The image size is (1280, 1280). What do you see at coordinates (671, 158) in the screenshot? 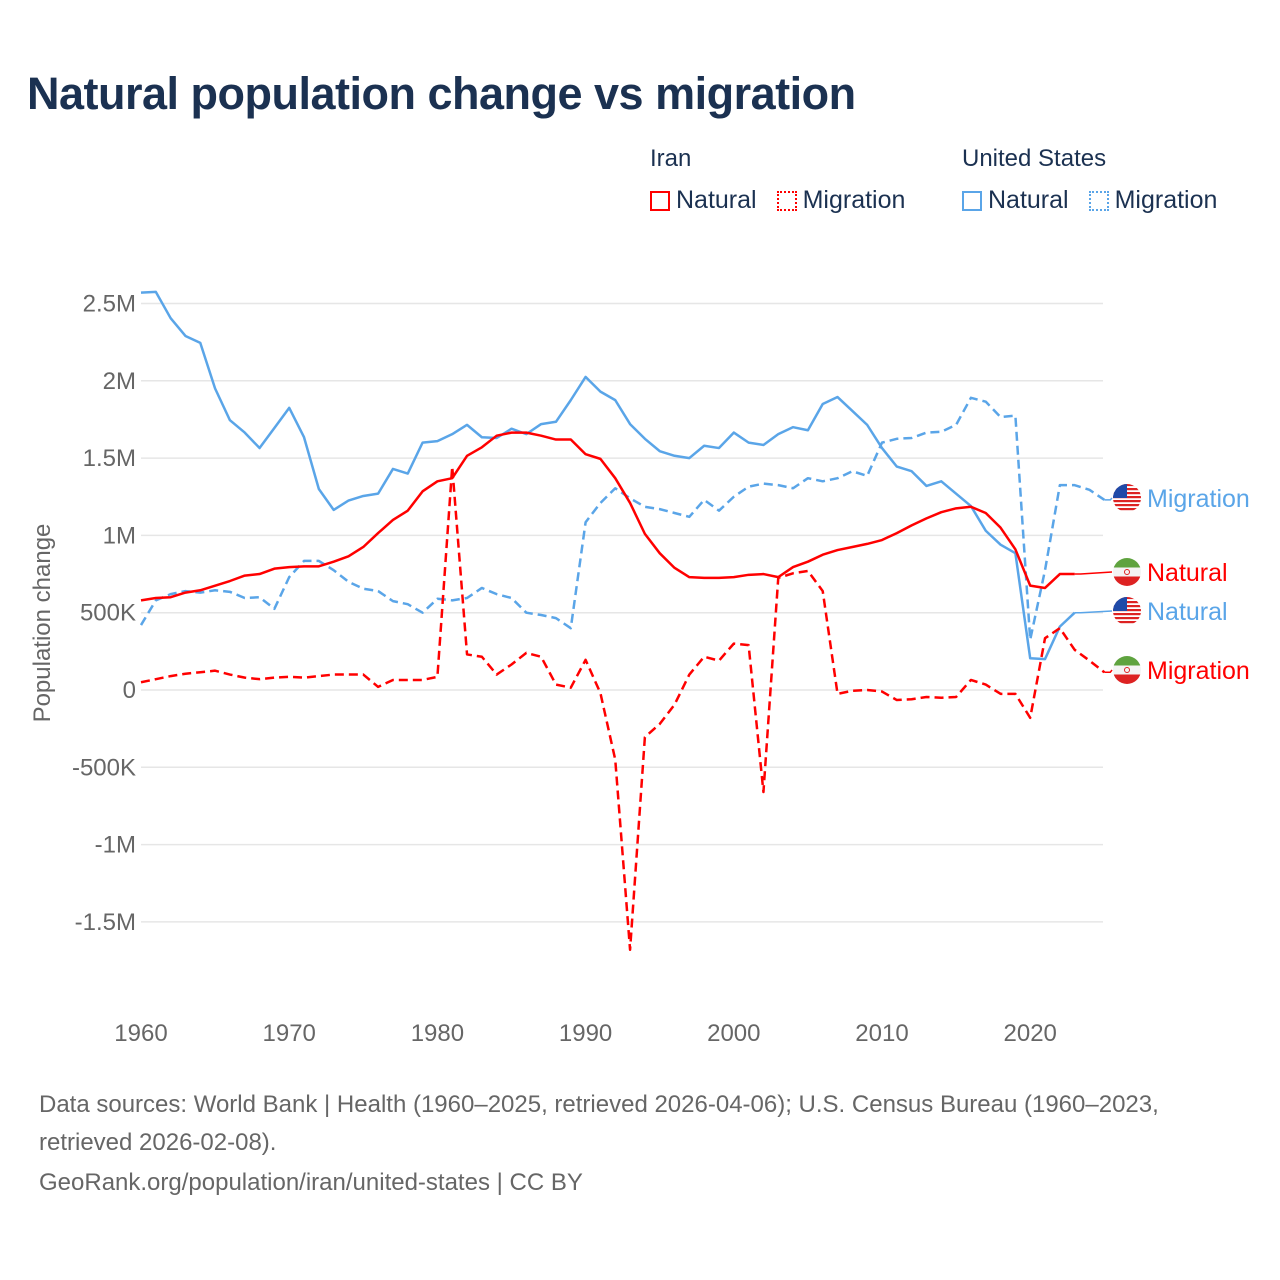
I see `legend-group-iran: Iran` at bounding box center [671, 158].